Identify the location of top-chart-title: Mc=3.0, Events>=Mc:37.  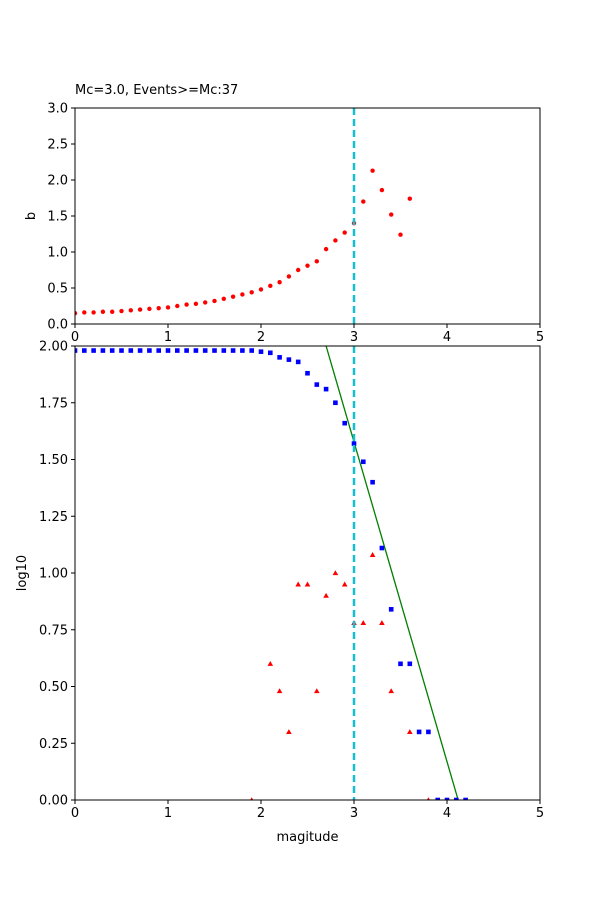
(156, 90).